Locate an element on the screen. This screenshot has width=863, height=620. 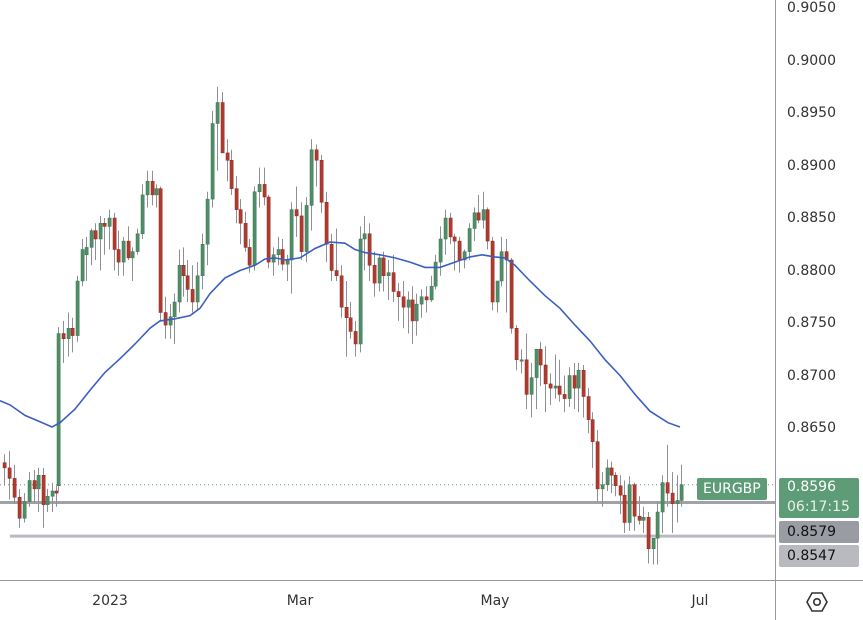
price-tick-label: 0.9050 is located at coordinates (811, 8).